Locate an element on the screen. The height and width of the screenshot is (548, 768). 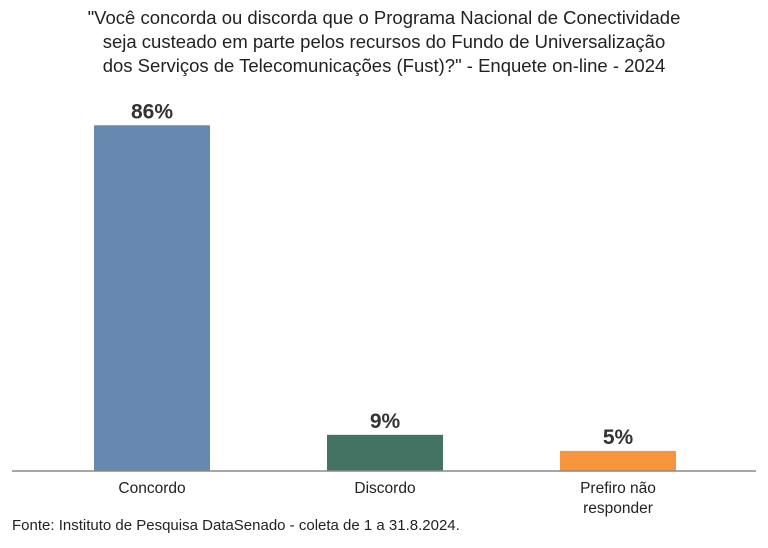
data-label-2: 9% is located at coordinates (385, 421).